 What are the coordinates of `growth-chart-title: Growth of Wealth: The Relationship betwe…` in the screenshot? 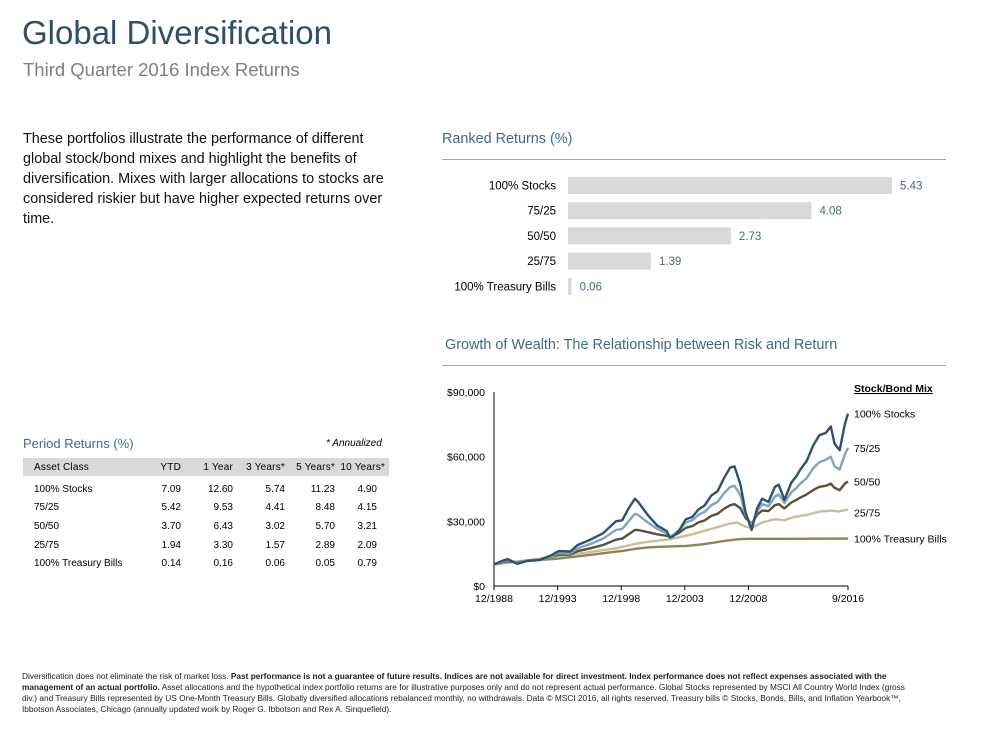 It's located at (641, 345).